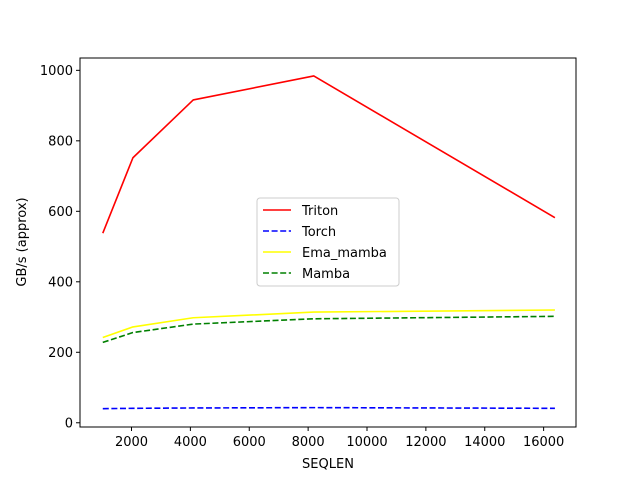 The image size is (640, 480). I want to click on y-axis: 0 200 400 600 800 1000, so click(60, 247).